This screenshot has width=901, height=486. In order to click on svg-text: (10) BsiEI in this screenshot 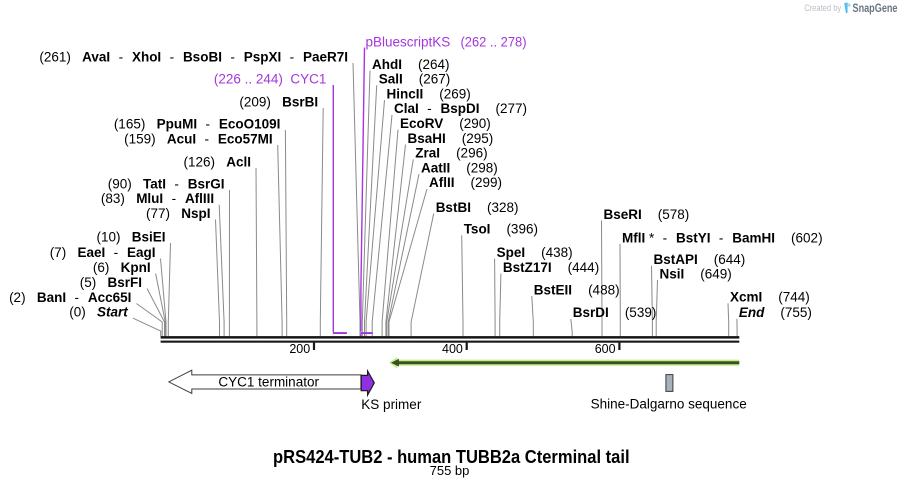, I will do `click(130, 236)`.